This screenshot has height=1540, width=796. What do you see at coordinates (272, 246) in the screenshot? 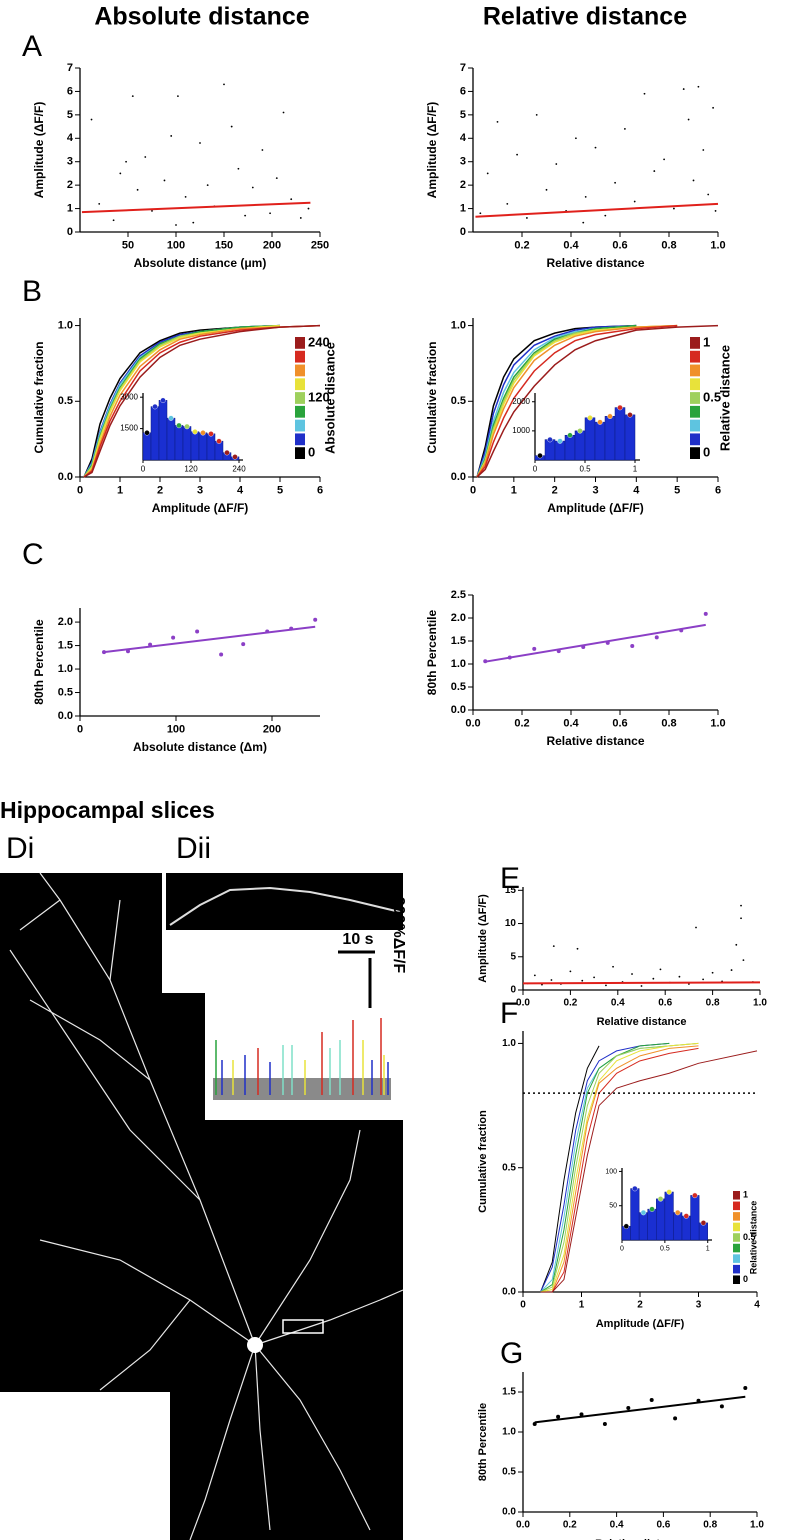
I see `x-tick-label: 200` at bounding box center [272, 246].